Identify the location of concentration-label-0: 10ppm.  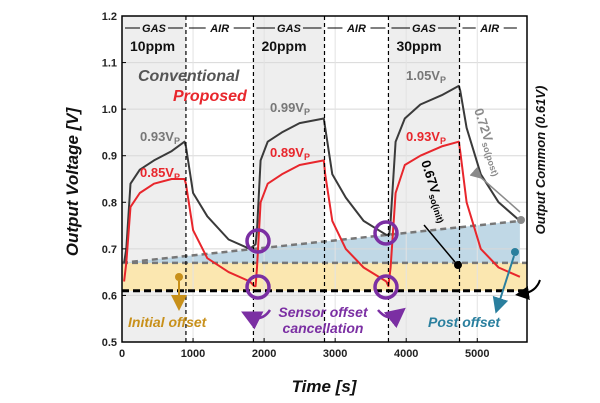
(152, 46).